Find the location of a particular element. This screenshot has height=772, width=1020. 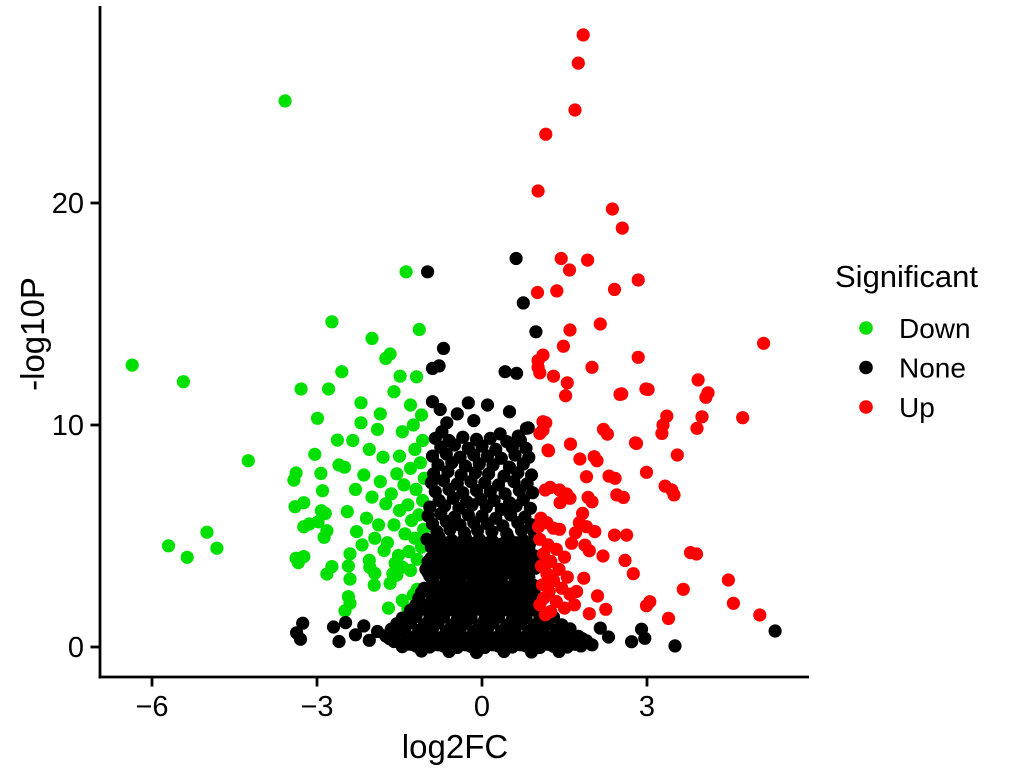

legend-title: Significant is located at coordinates (906, 276).